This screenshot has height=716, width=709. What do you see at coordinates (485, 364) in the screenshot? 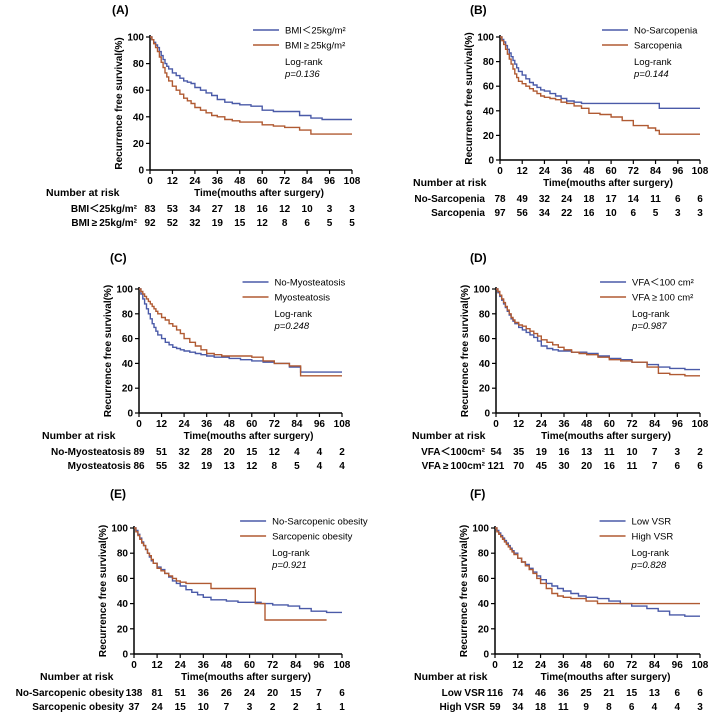
I see `y-tick-label: 40` at bounding box center [485, 364].